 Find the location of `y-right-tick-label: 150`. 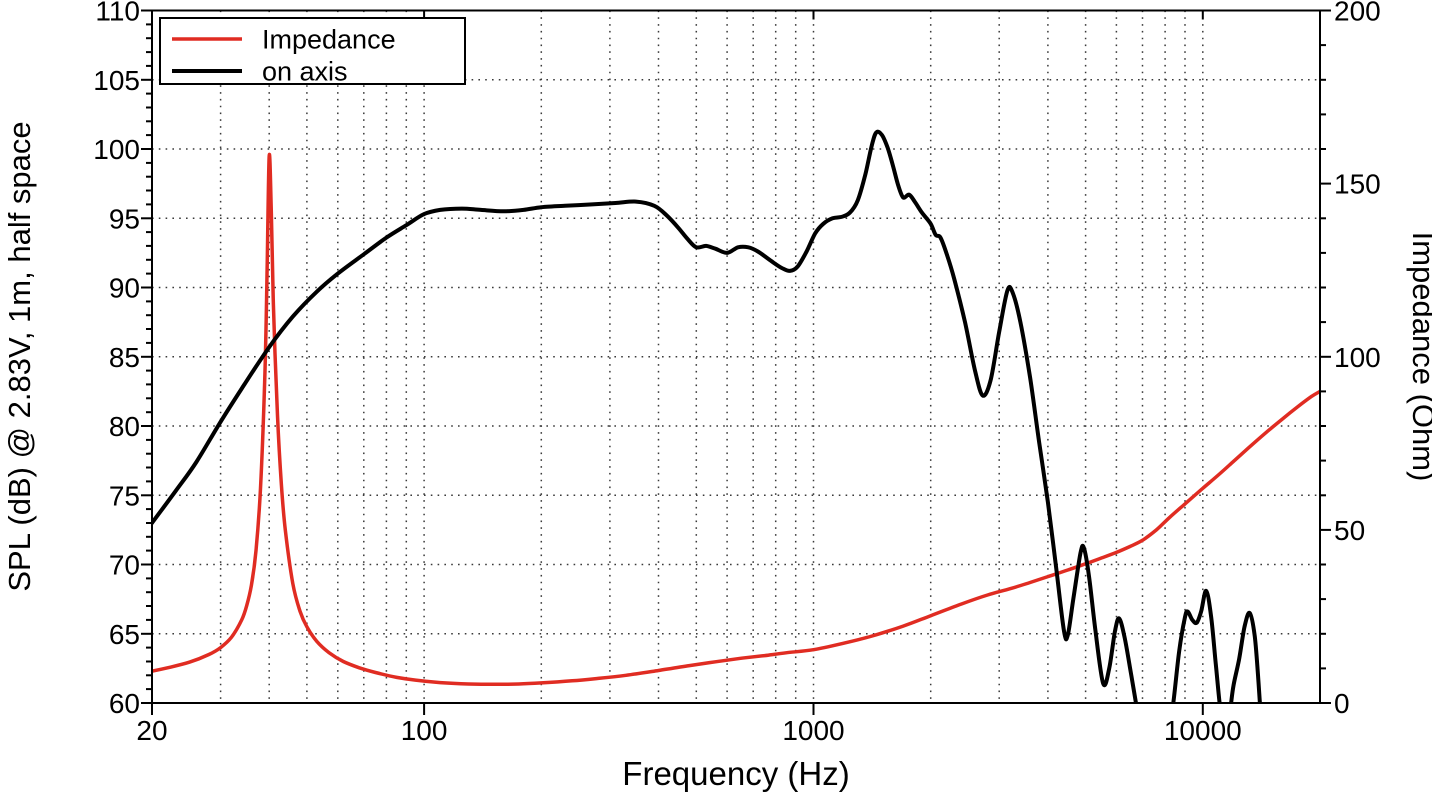

y-right-tick-label: 150 is located at coordinates (1357, 184).